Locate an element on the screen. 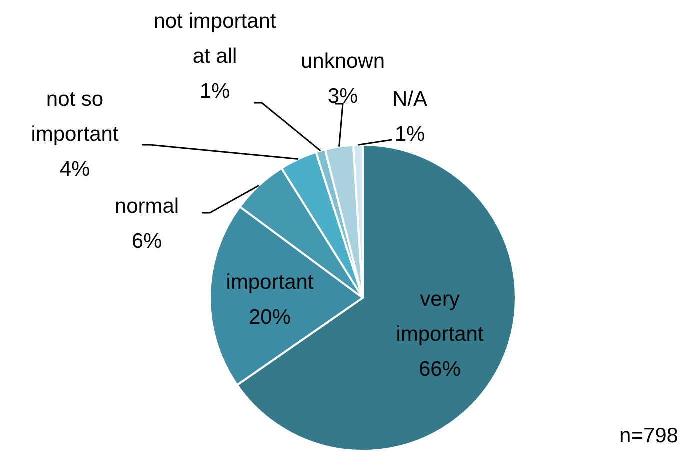  data-label: 3% is located at coordinates (343, 96).